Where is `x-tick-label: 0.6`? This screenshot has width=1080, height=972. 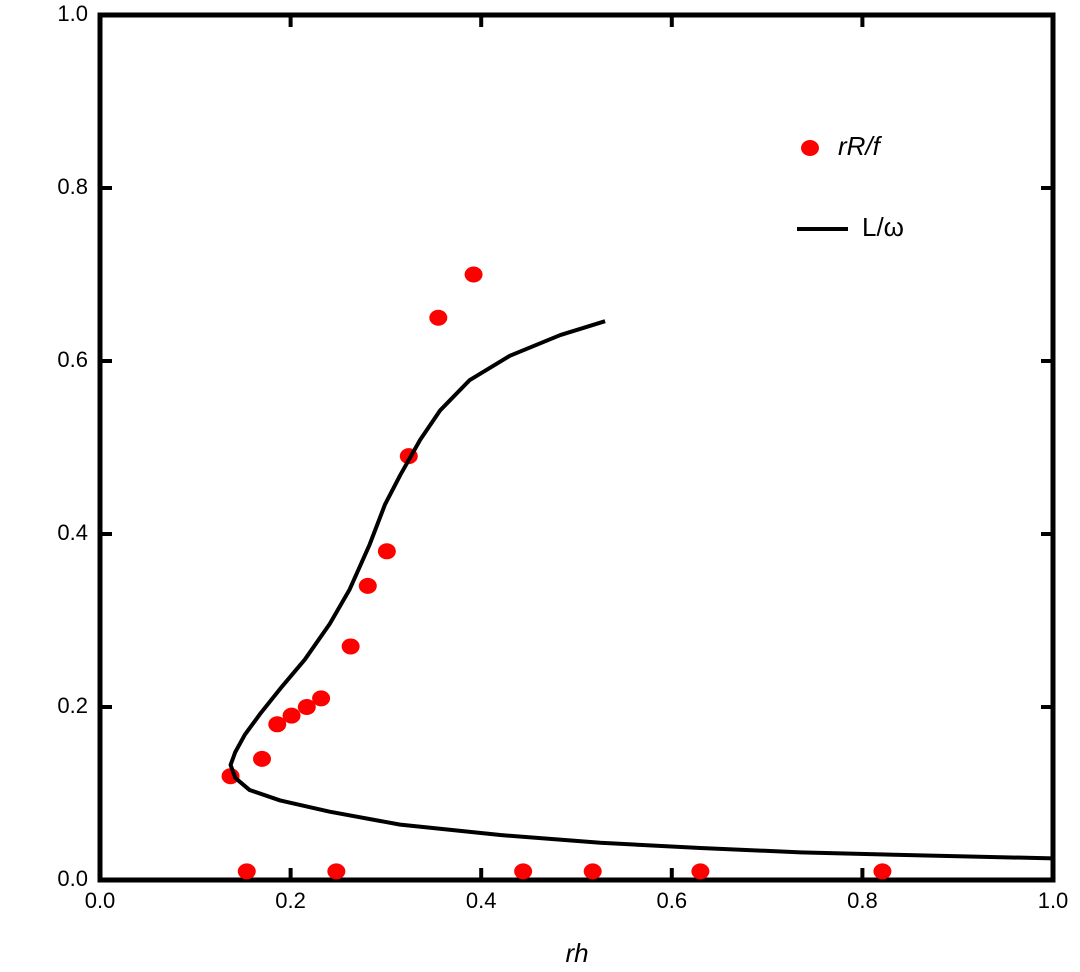 x-tick-label: 0.6 is located at coordinates (672, 900).